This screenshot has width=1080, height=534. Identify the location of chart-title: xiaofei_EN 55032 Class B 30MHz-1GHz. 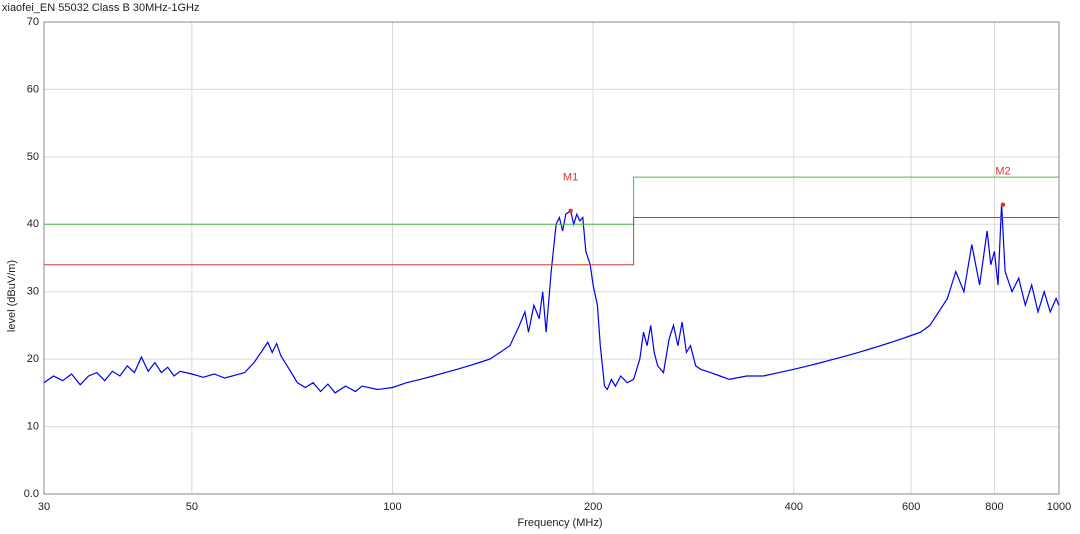
(100, 8).